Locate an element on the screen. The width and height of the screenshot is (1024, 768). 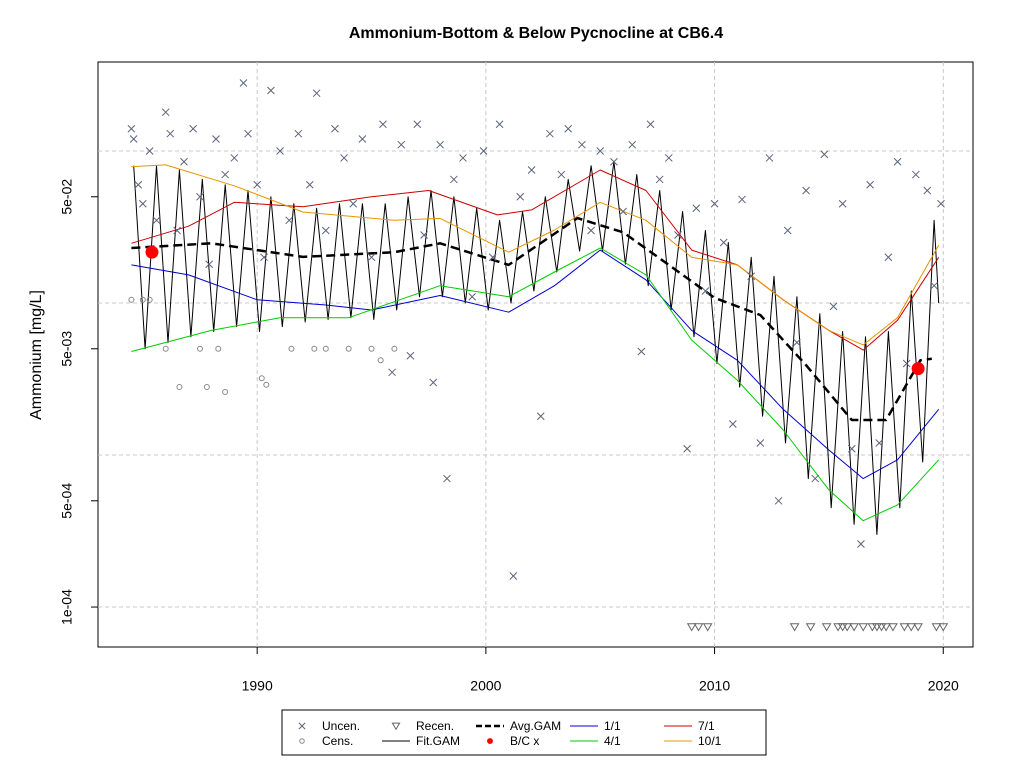
legend-label: Avg.GAM is located at coordinates (535, 726).